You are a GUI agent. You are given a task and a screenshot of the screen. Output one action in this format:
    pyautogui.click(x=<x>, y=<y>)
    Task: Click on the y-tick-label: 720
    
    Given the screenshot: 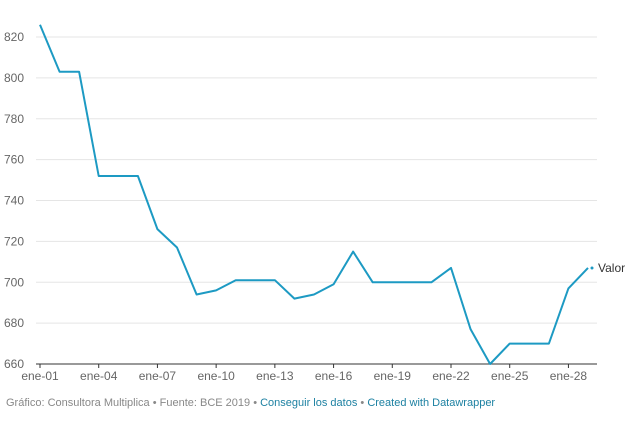 What is the action you would take?
    pyautogui.click(x=14, y=241)
    